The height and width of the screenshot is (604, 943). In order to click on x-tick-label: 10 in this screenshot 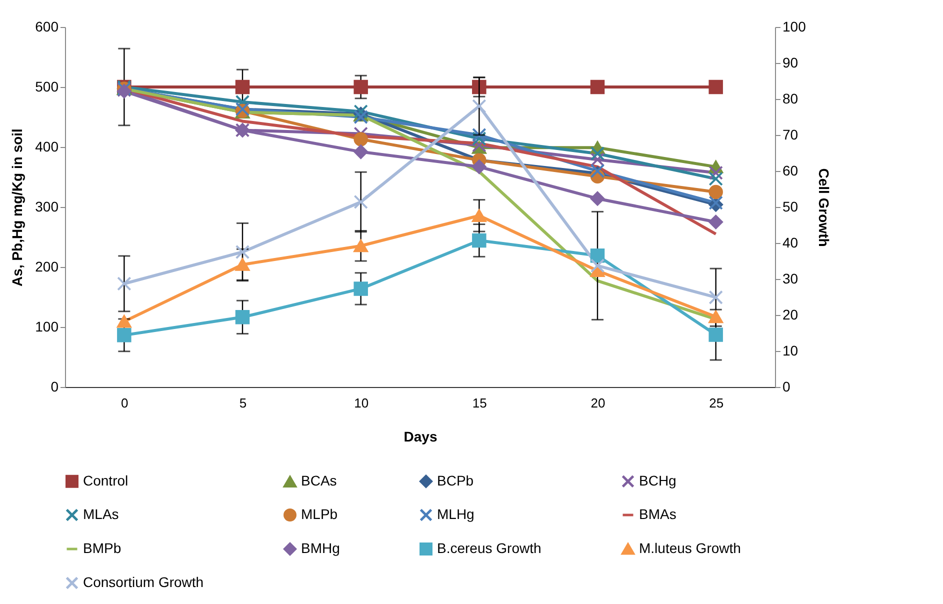, I will do `click(361, 403)`.